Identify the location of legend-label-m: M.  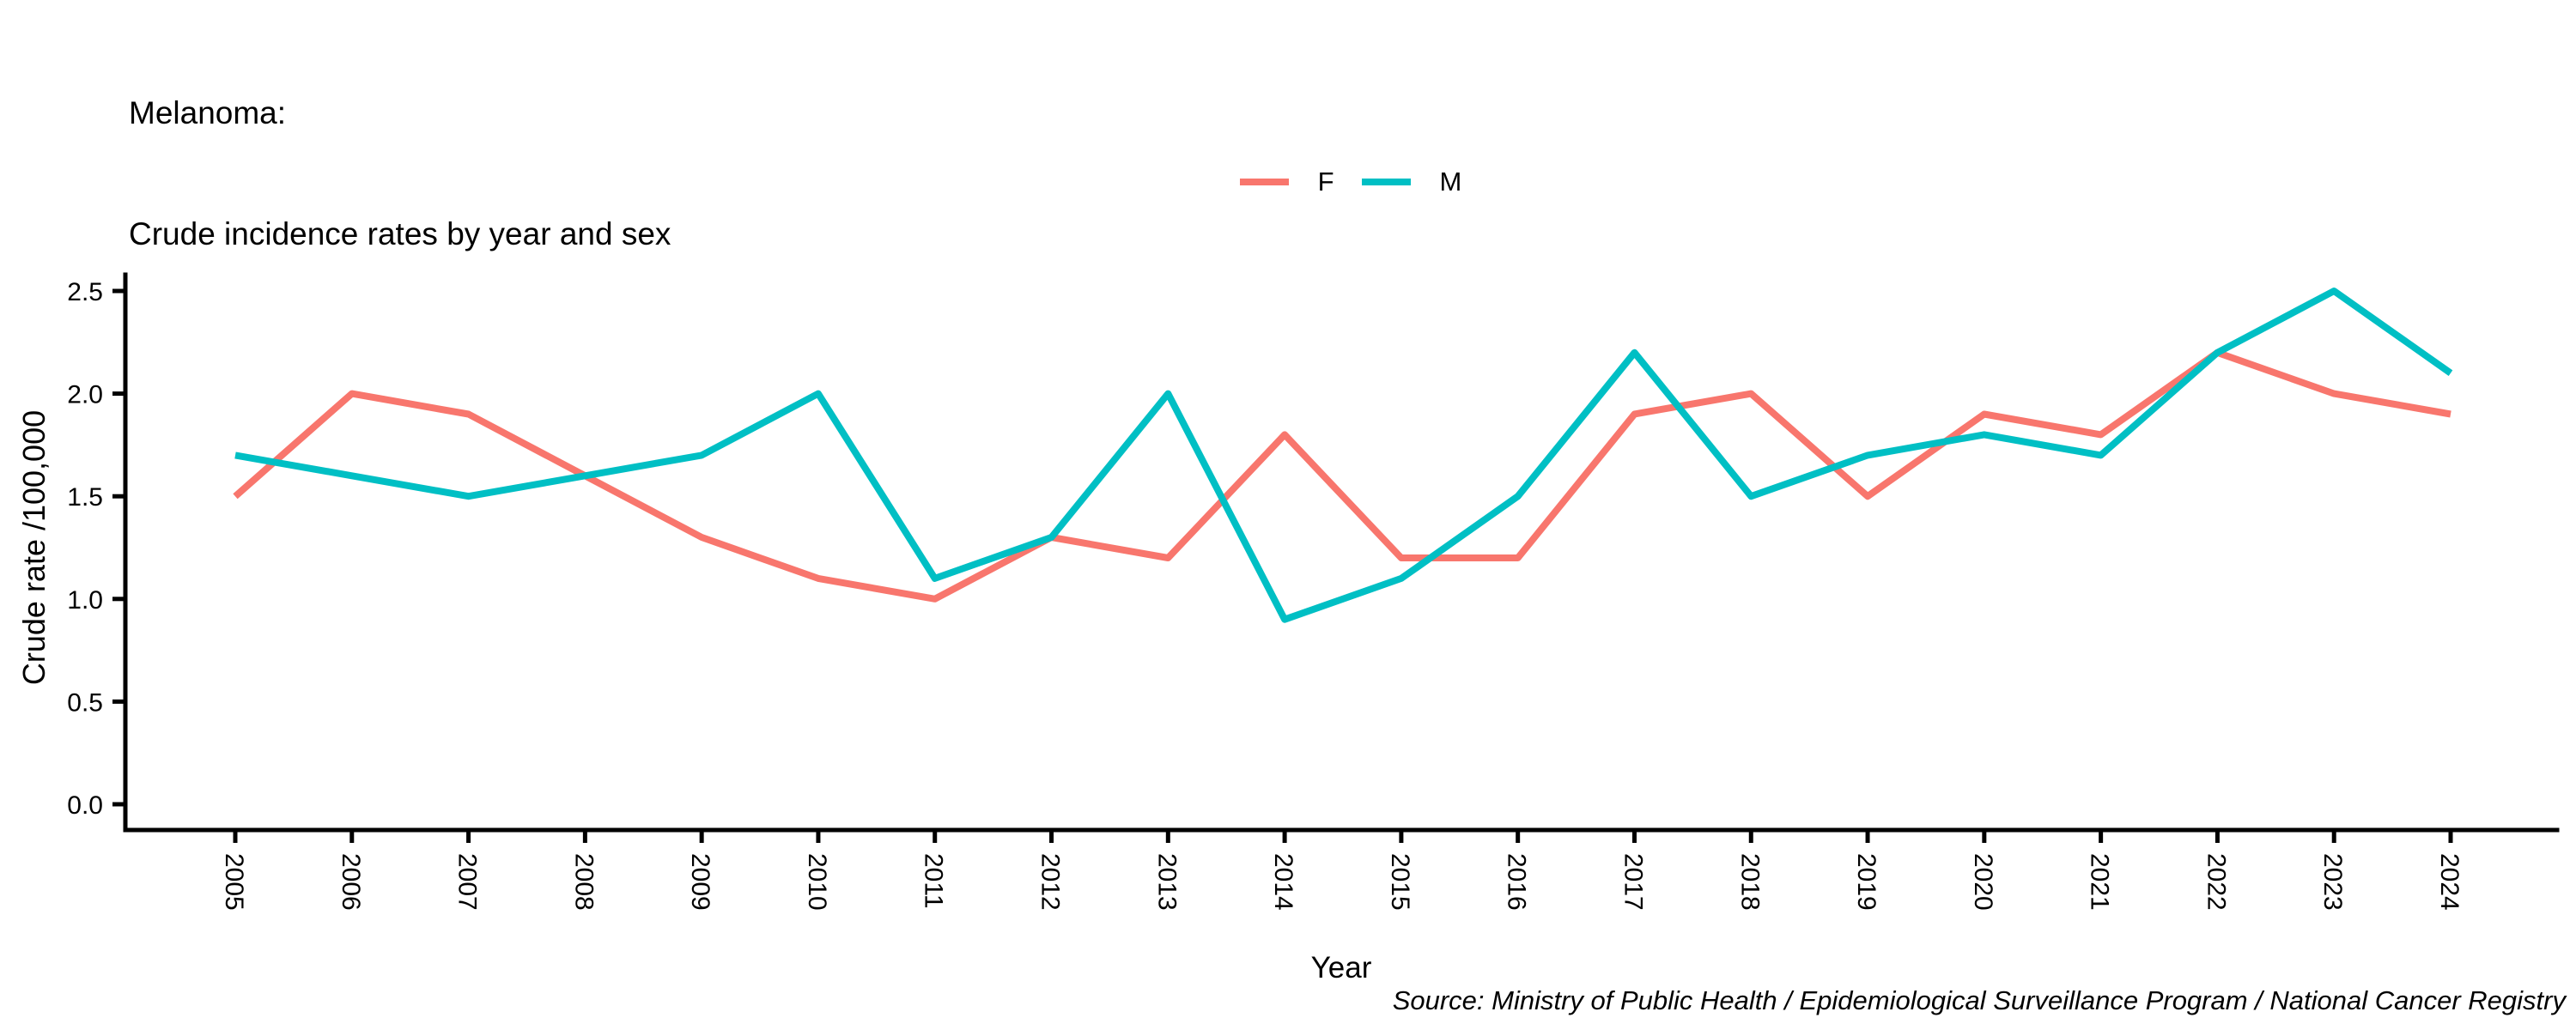
(1451, 182).